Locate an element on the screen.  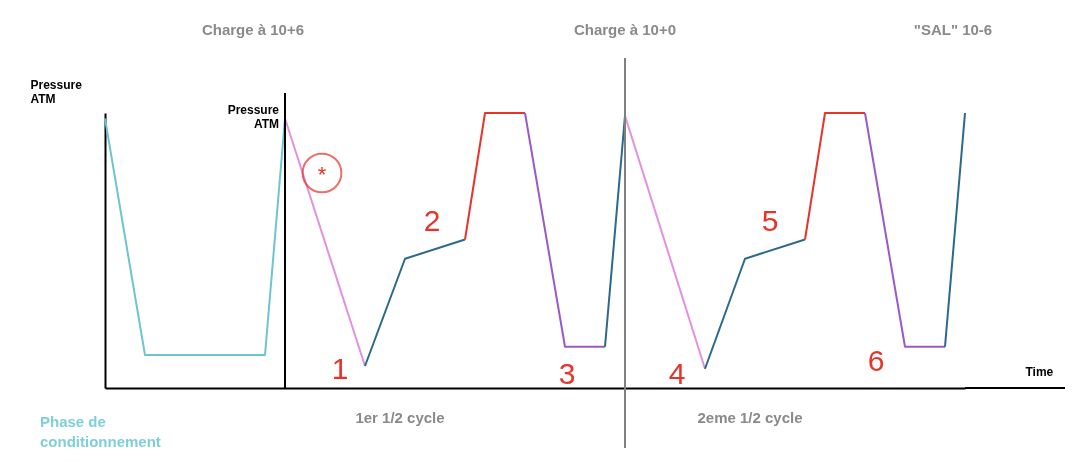
text: Phase de conditionnement is located at coordinates (100, 431).